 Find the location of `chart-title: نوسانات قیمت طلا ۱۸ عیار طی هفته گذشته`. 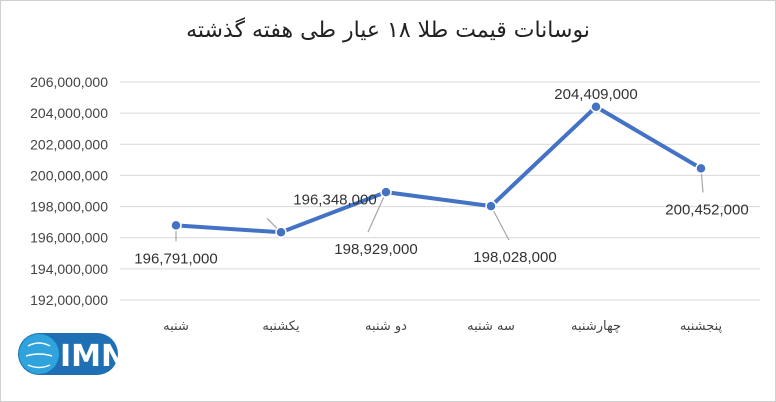

chart-title: نوسانات قیمت طلا ۱۸ عیار طی هفته گذشته is located at coordinates (388, 30).